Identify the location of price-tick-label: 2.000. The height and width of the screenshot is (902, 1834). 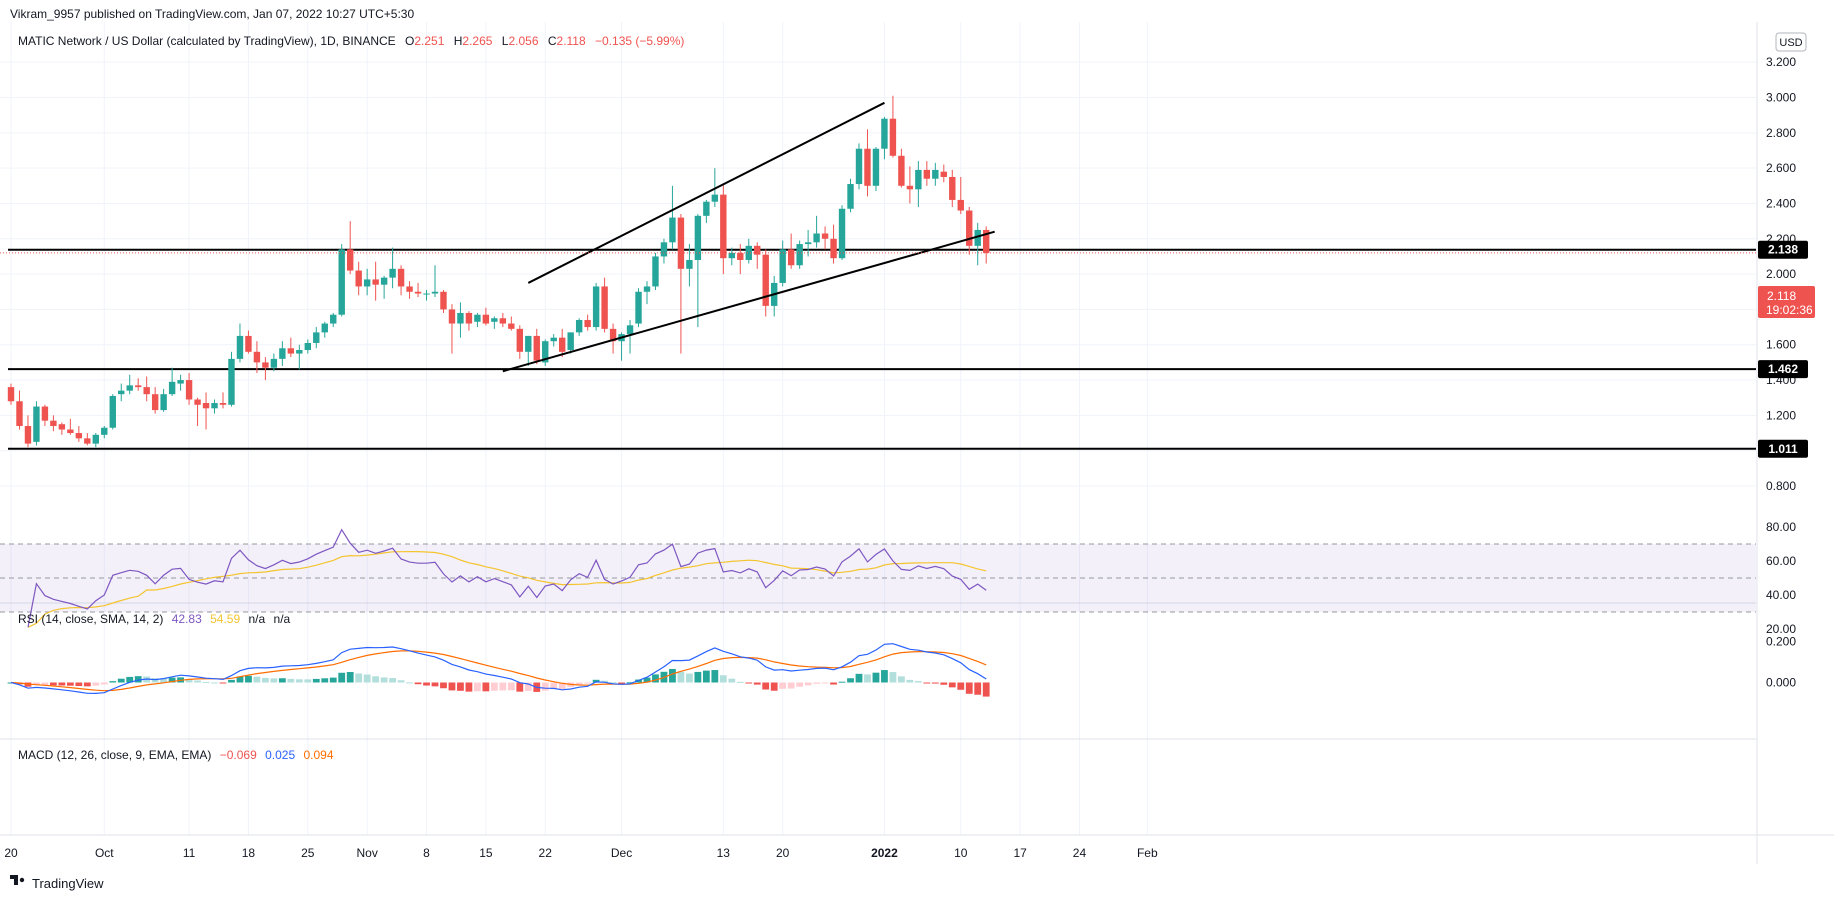
(1781, 274).